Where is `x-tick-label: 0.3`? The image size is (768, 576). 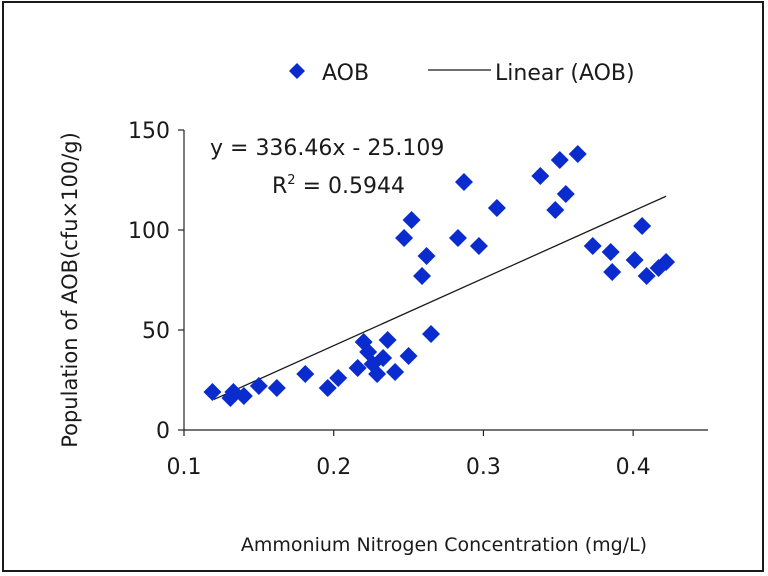
x-tick-label: 0.3 is located at coordinates (483, 467).